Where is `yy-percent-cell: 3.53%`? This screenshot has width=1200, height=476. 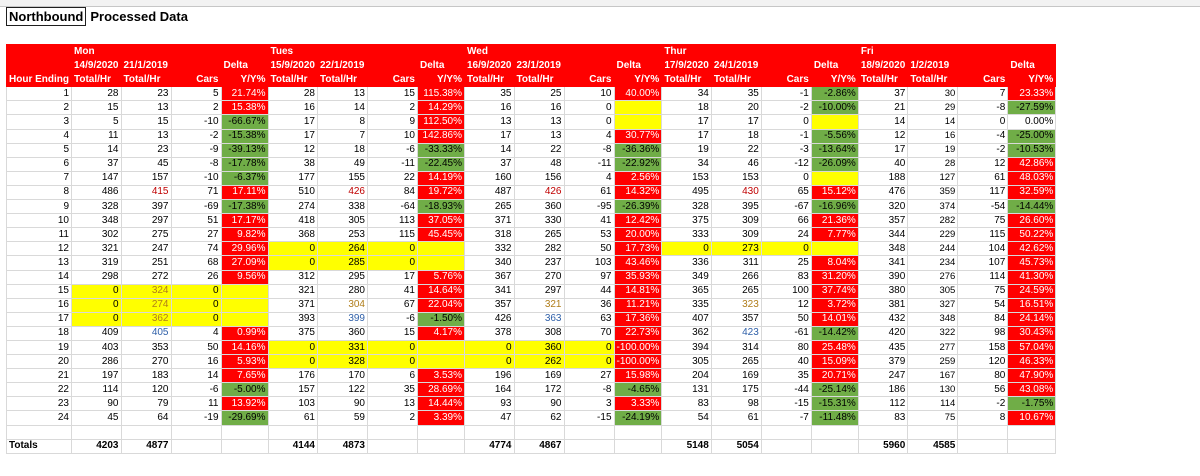 yy-percent-cell: 3.53% is located at coordinates (441, 376).